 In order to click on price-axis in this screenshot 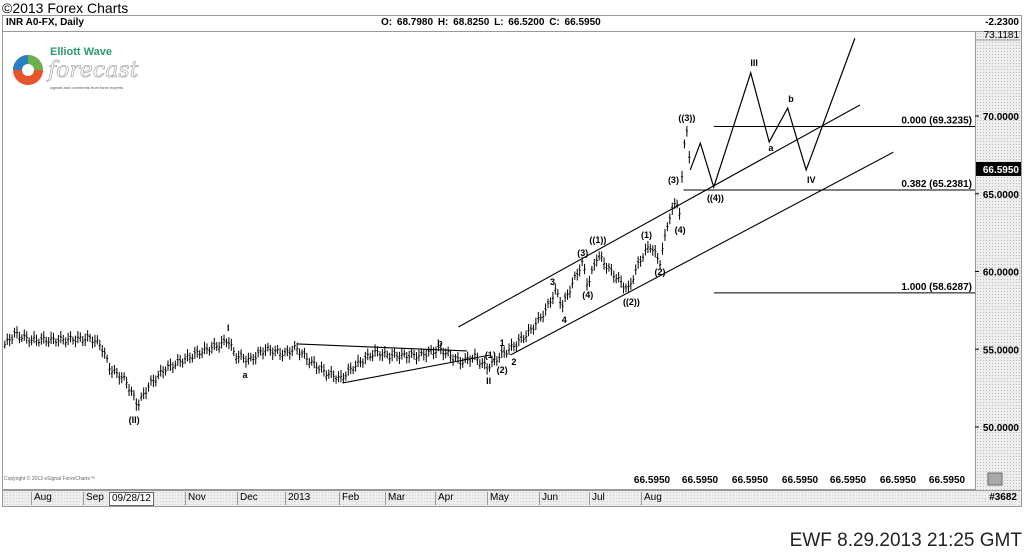, I will do `click(998, 261)`.